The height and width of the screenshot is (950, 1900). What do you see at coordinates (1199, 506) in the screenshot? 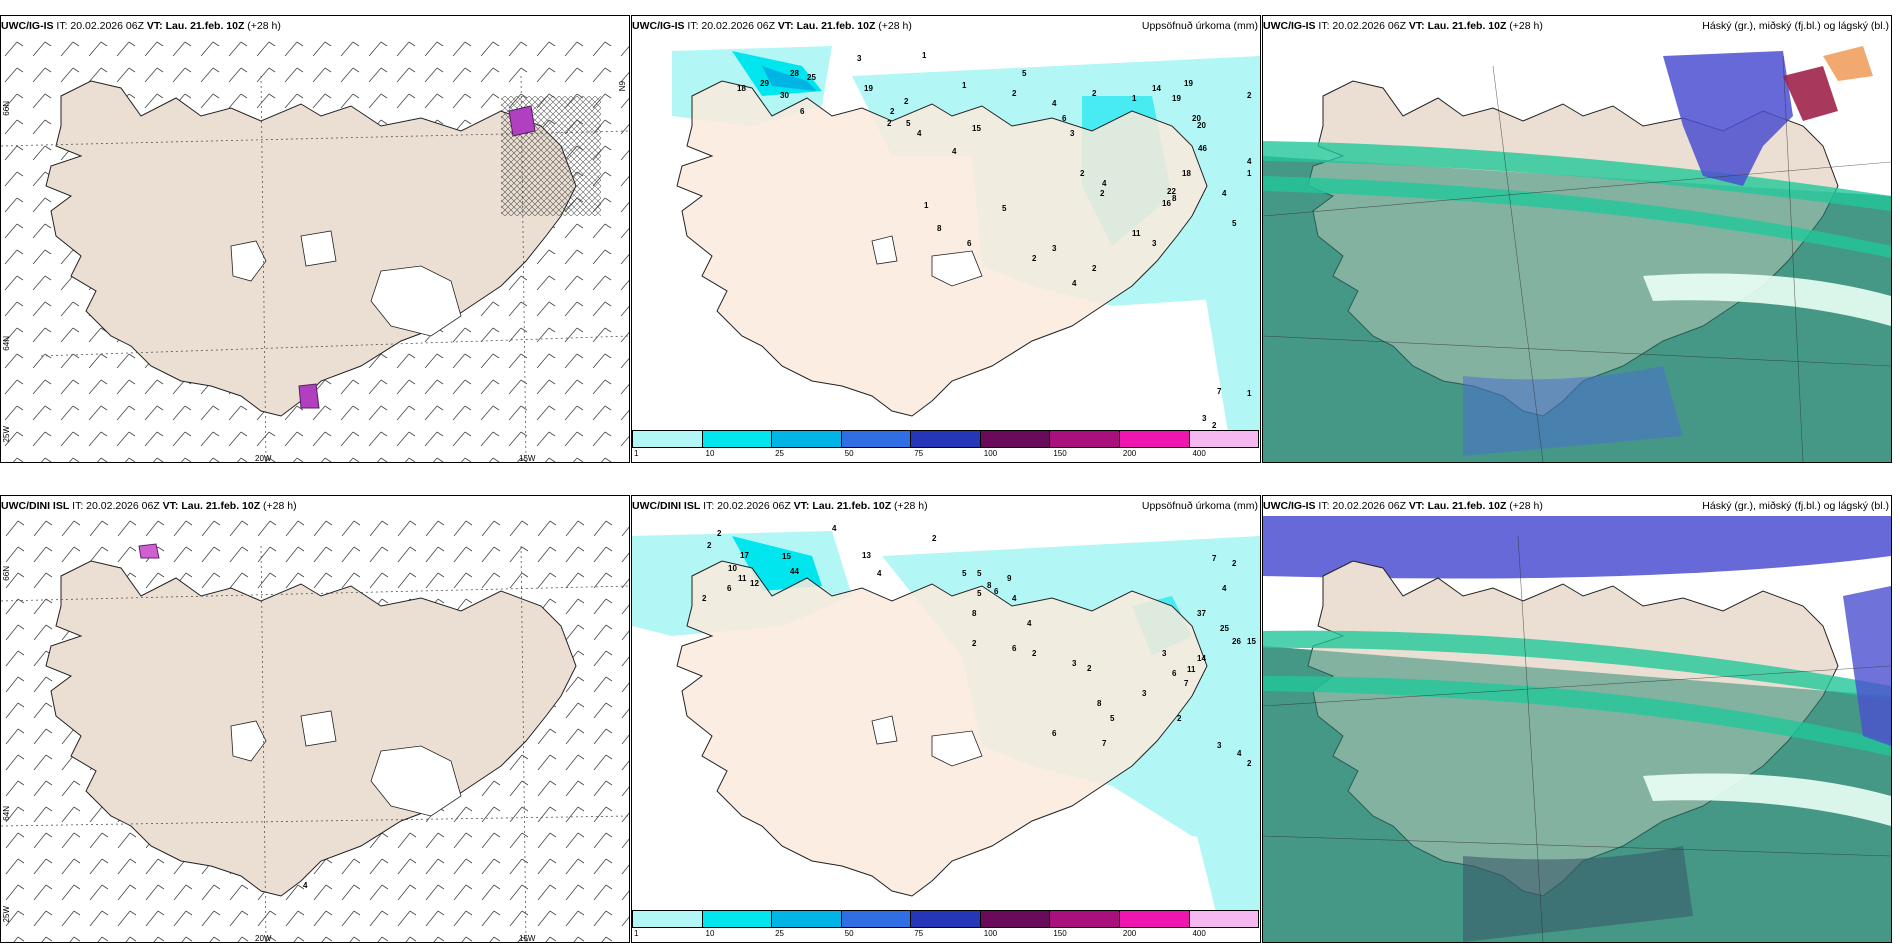
I see `panel-title: Uppsöfnuð úrkoma (mm)` at bounding box center [1199, 506].